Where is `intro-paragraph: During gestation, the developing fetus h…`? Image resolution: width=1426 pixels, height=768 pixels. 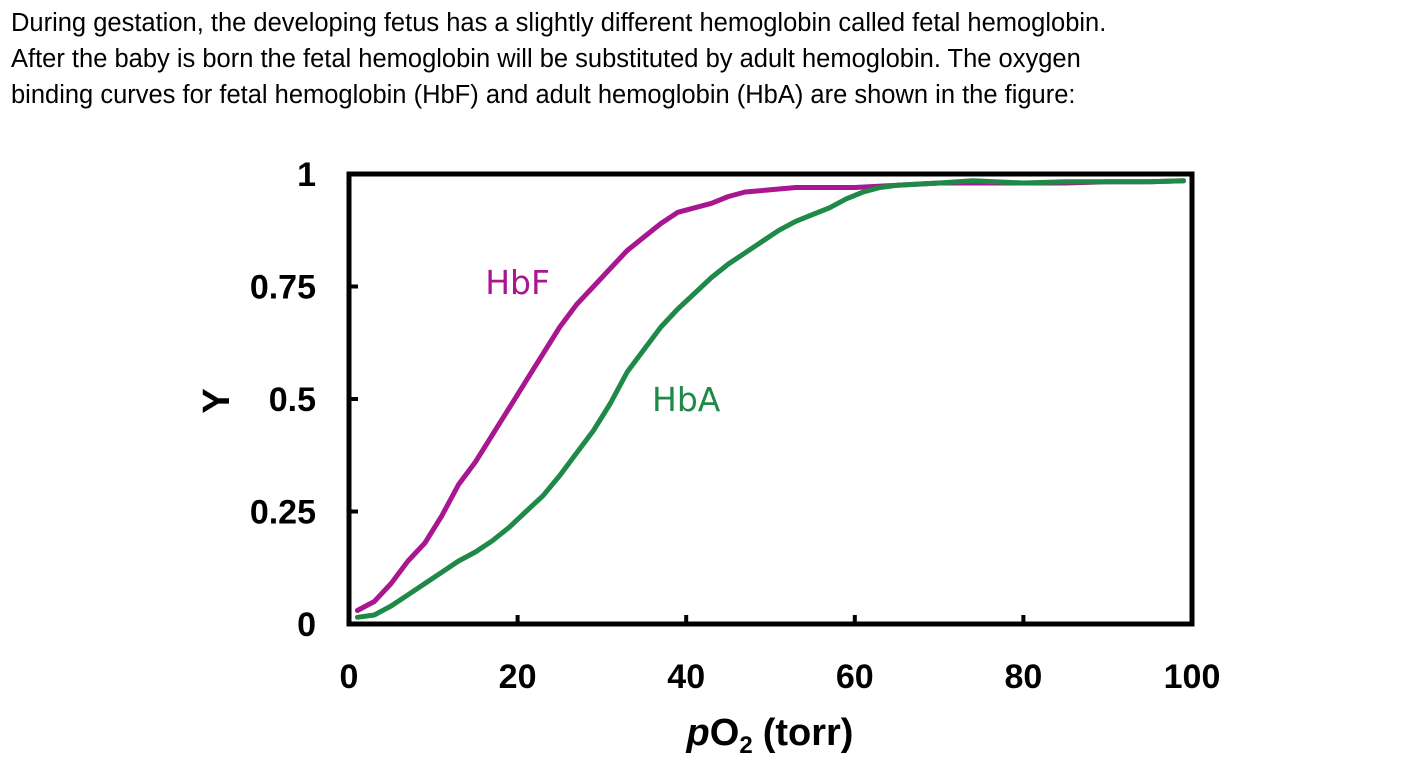 intro-paragraph: During gestation, the developing fetus h… is located at coordinates (716, 59).